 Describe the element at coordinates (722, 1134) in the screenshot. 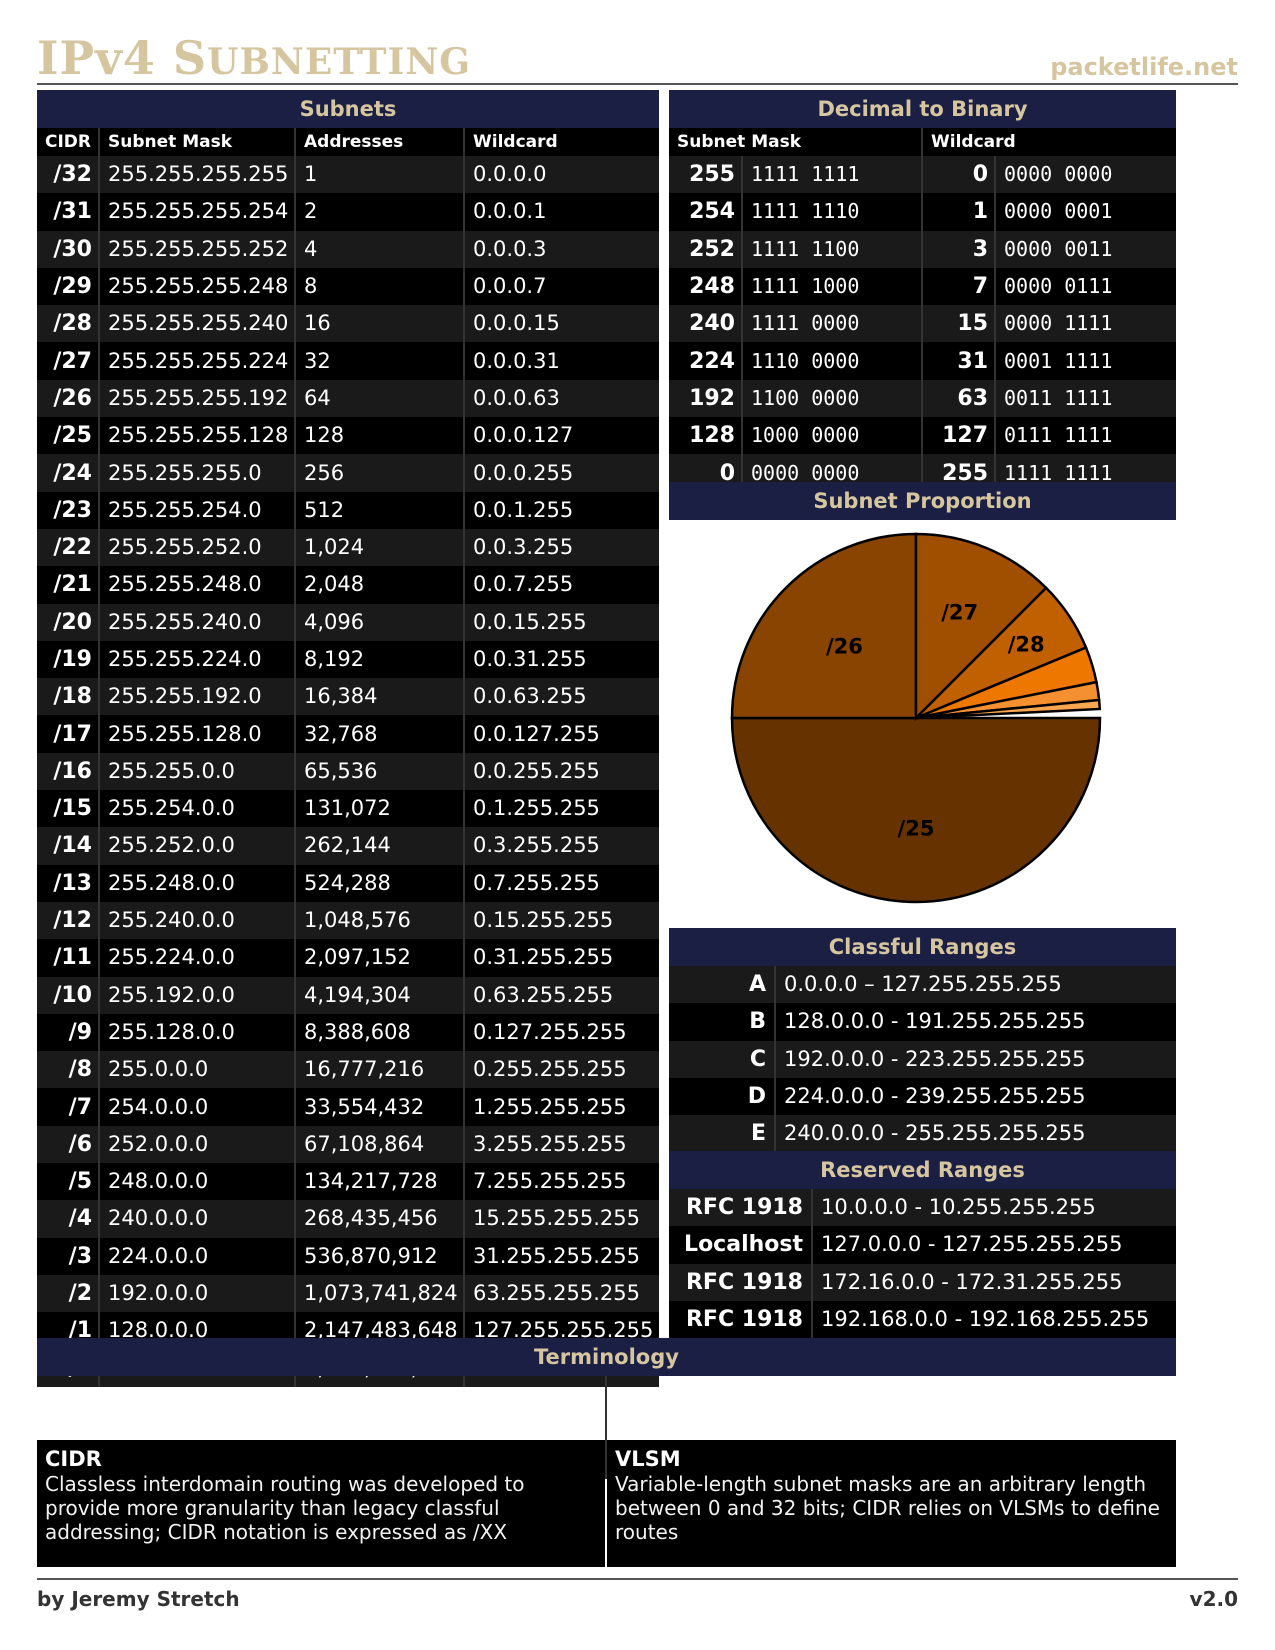

I see `class-letter-cell: E` at that location.